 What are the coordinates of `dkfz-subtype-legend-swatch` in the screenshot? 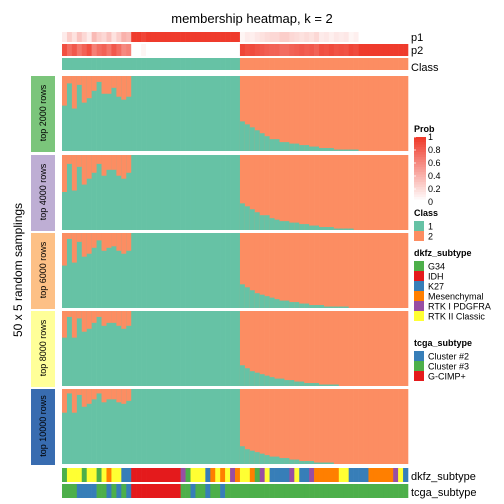 It's located at (419, 316).